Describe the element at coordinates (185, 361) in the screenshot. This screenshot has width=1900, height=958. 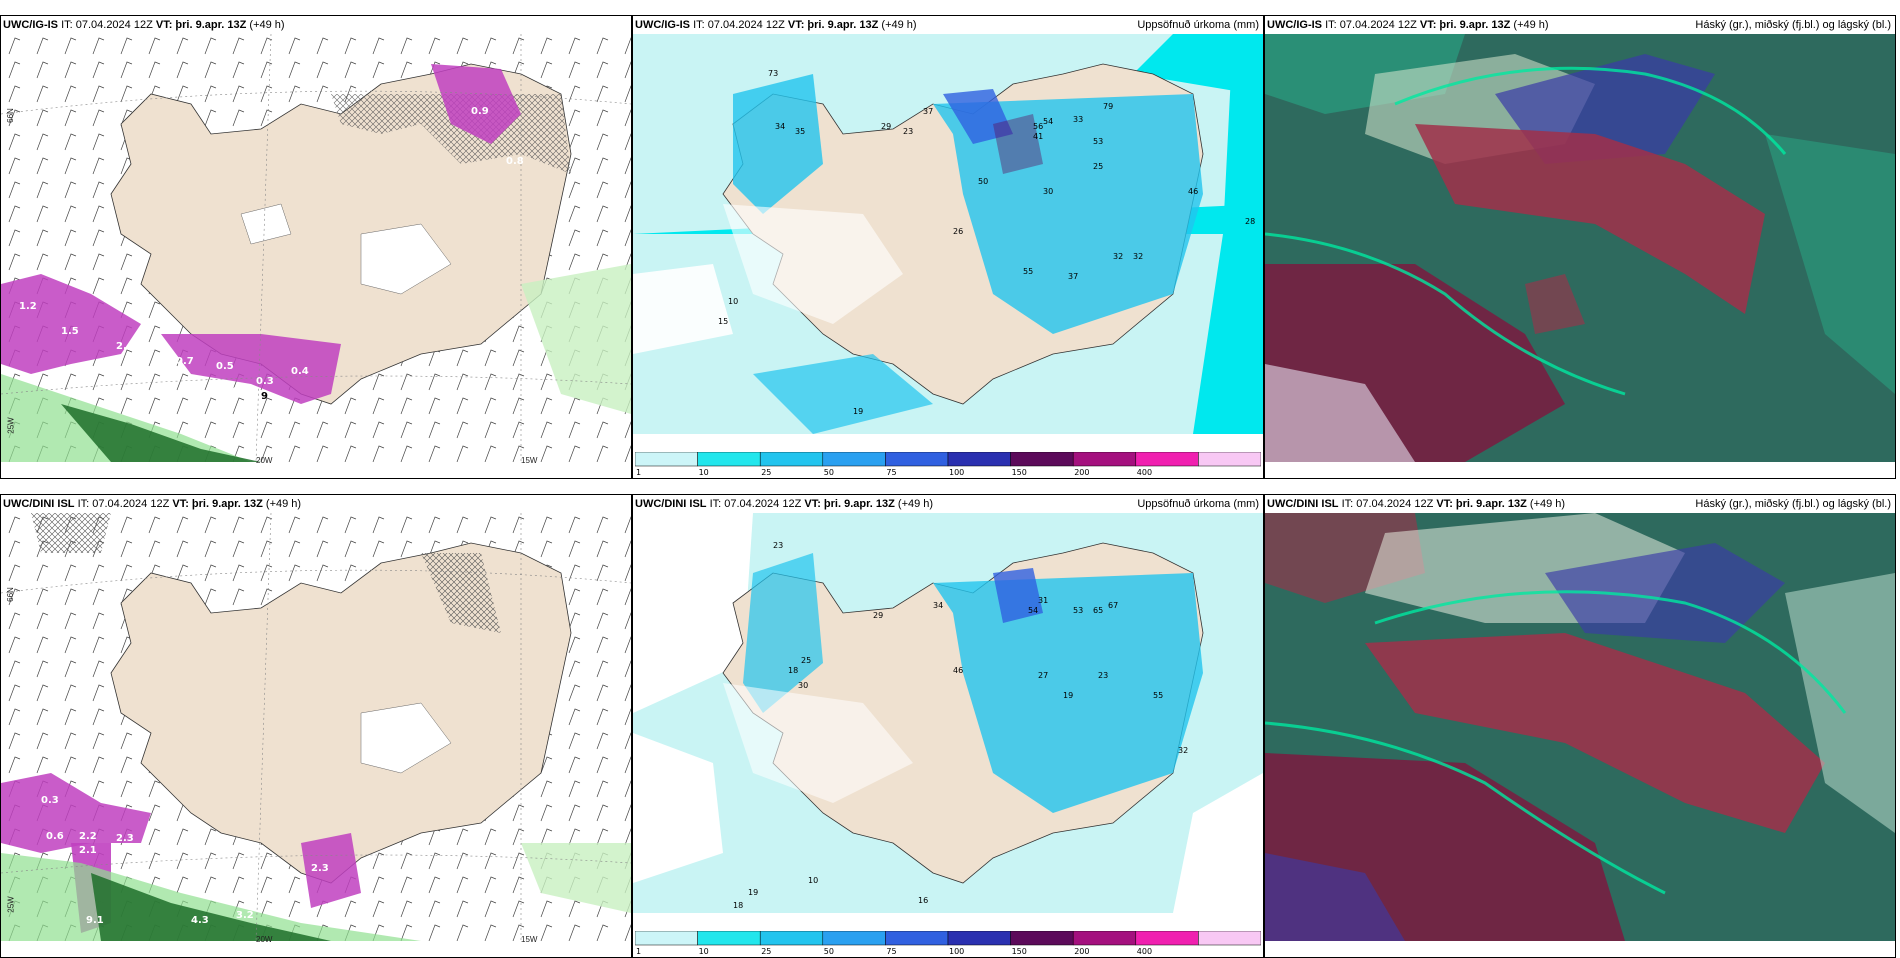
I see `snow-label: 0.7` at that location.